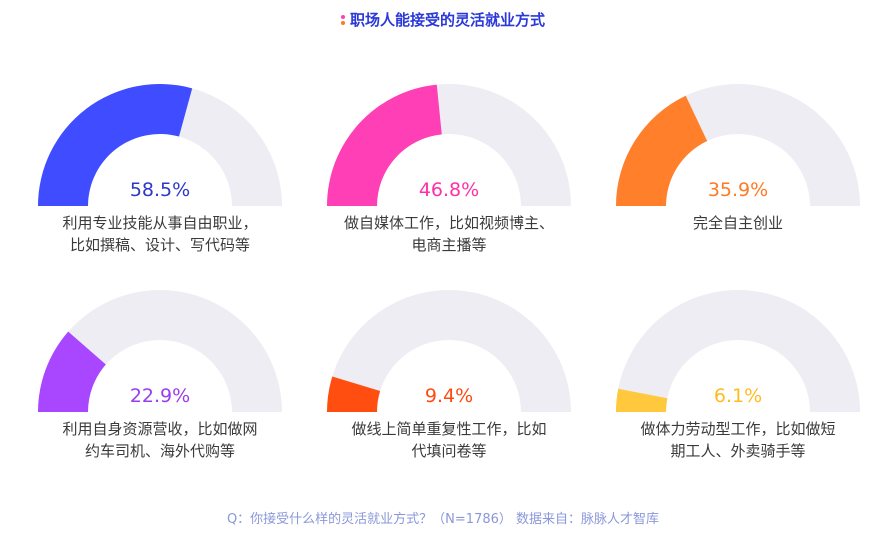  Describe the element at coordinates (449, 396) in the screenshot. I see `gauge-value-label-5: 9.4%` at that location.